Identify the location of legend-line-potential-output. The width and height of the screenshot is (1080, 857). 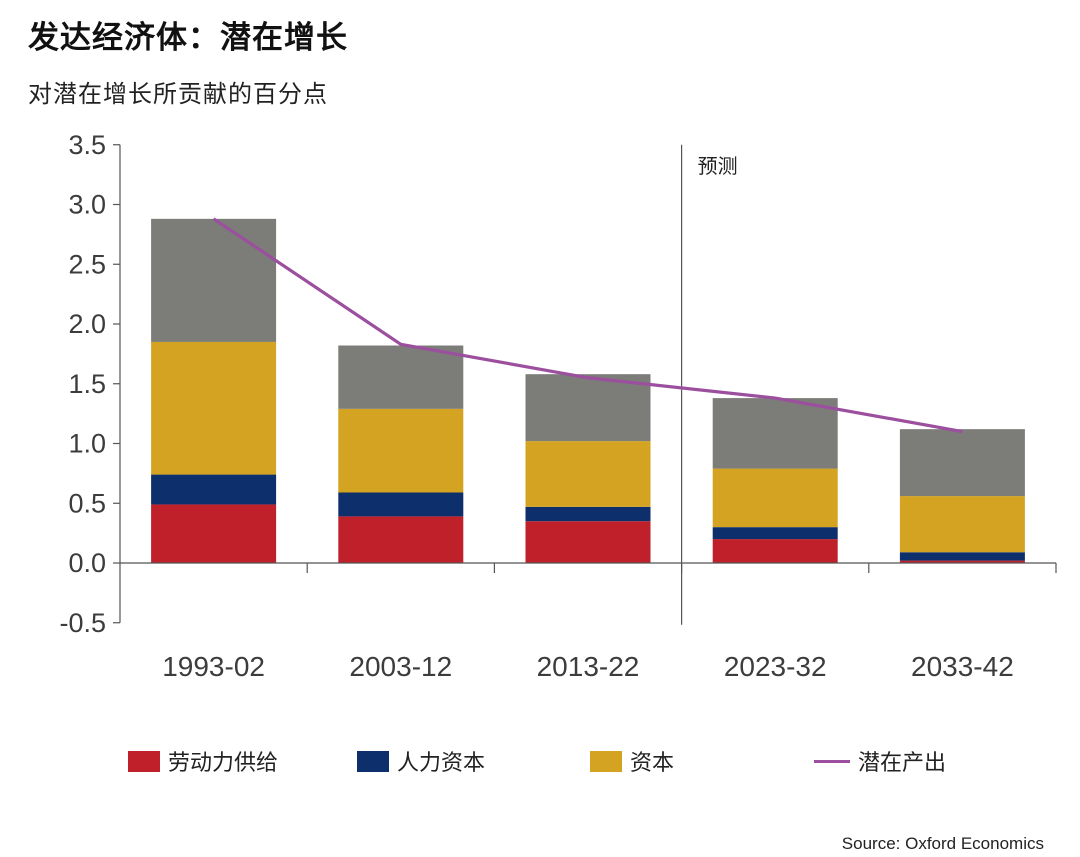
(832, 761).